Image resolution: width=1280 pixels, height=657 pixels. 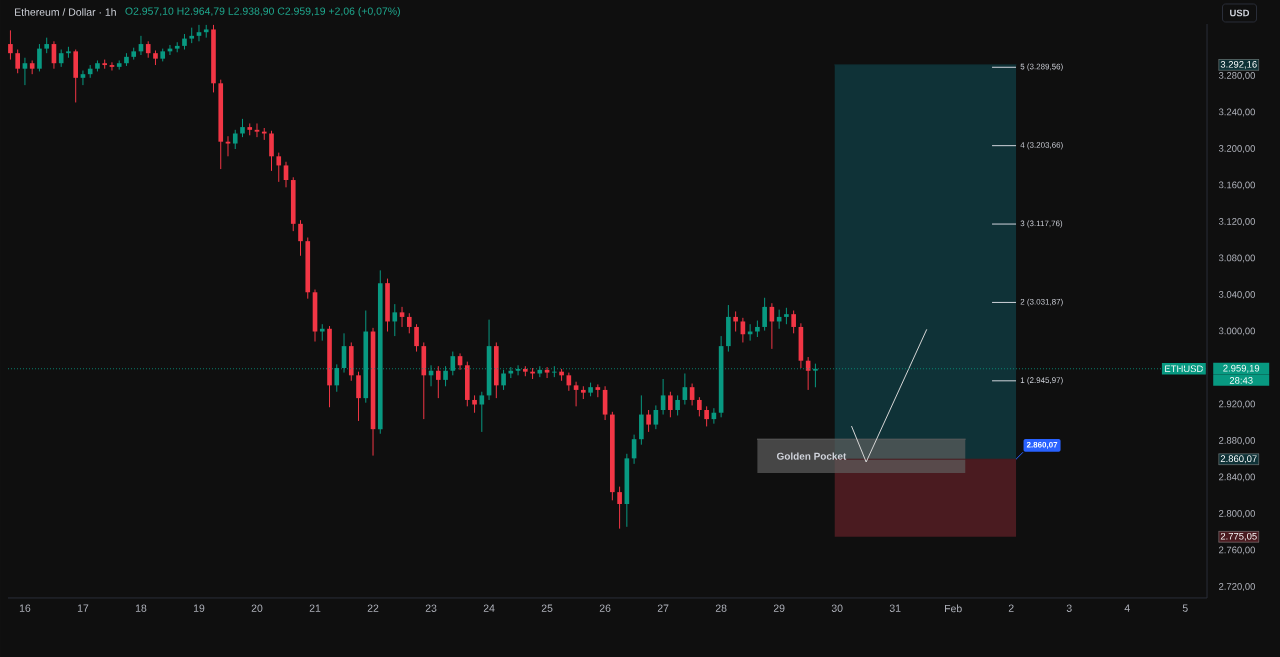 What do you see at coordinates (1237, 550) in the screenshot?
I see `y-tick-label: 2.760,00` at bounding box center [1237, 550].